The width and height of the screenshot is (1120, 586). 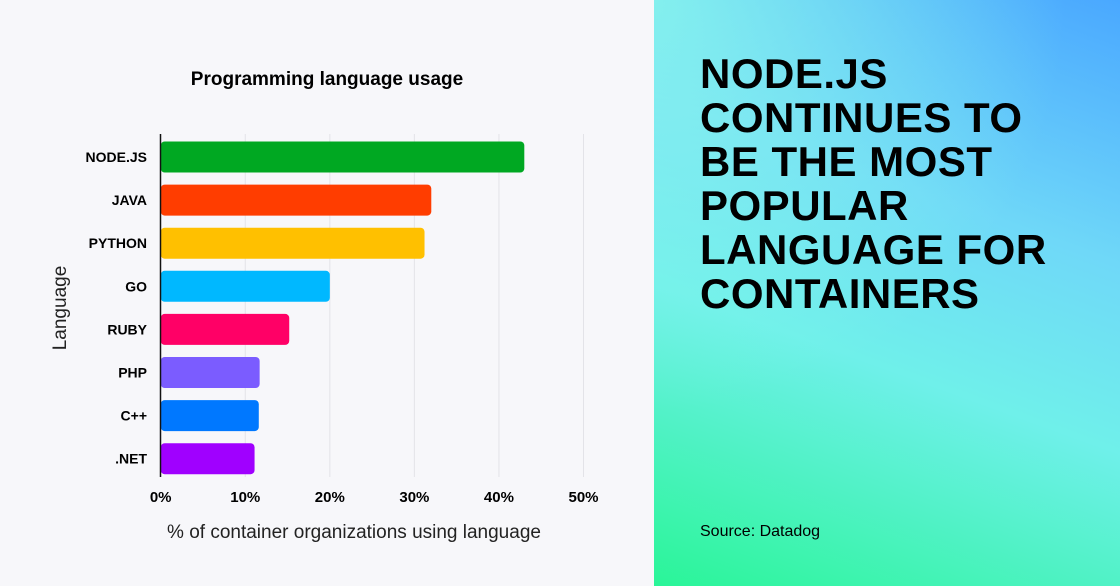 What do you see at coordinates (127, 329) in the screenshot?
I see `category-label: RUBY` at bounding box center [127, 329].